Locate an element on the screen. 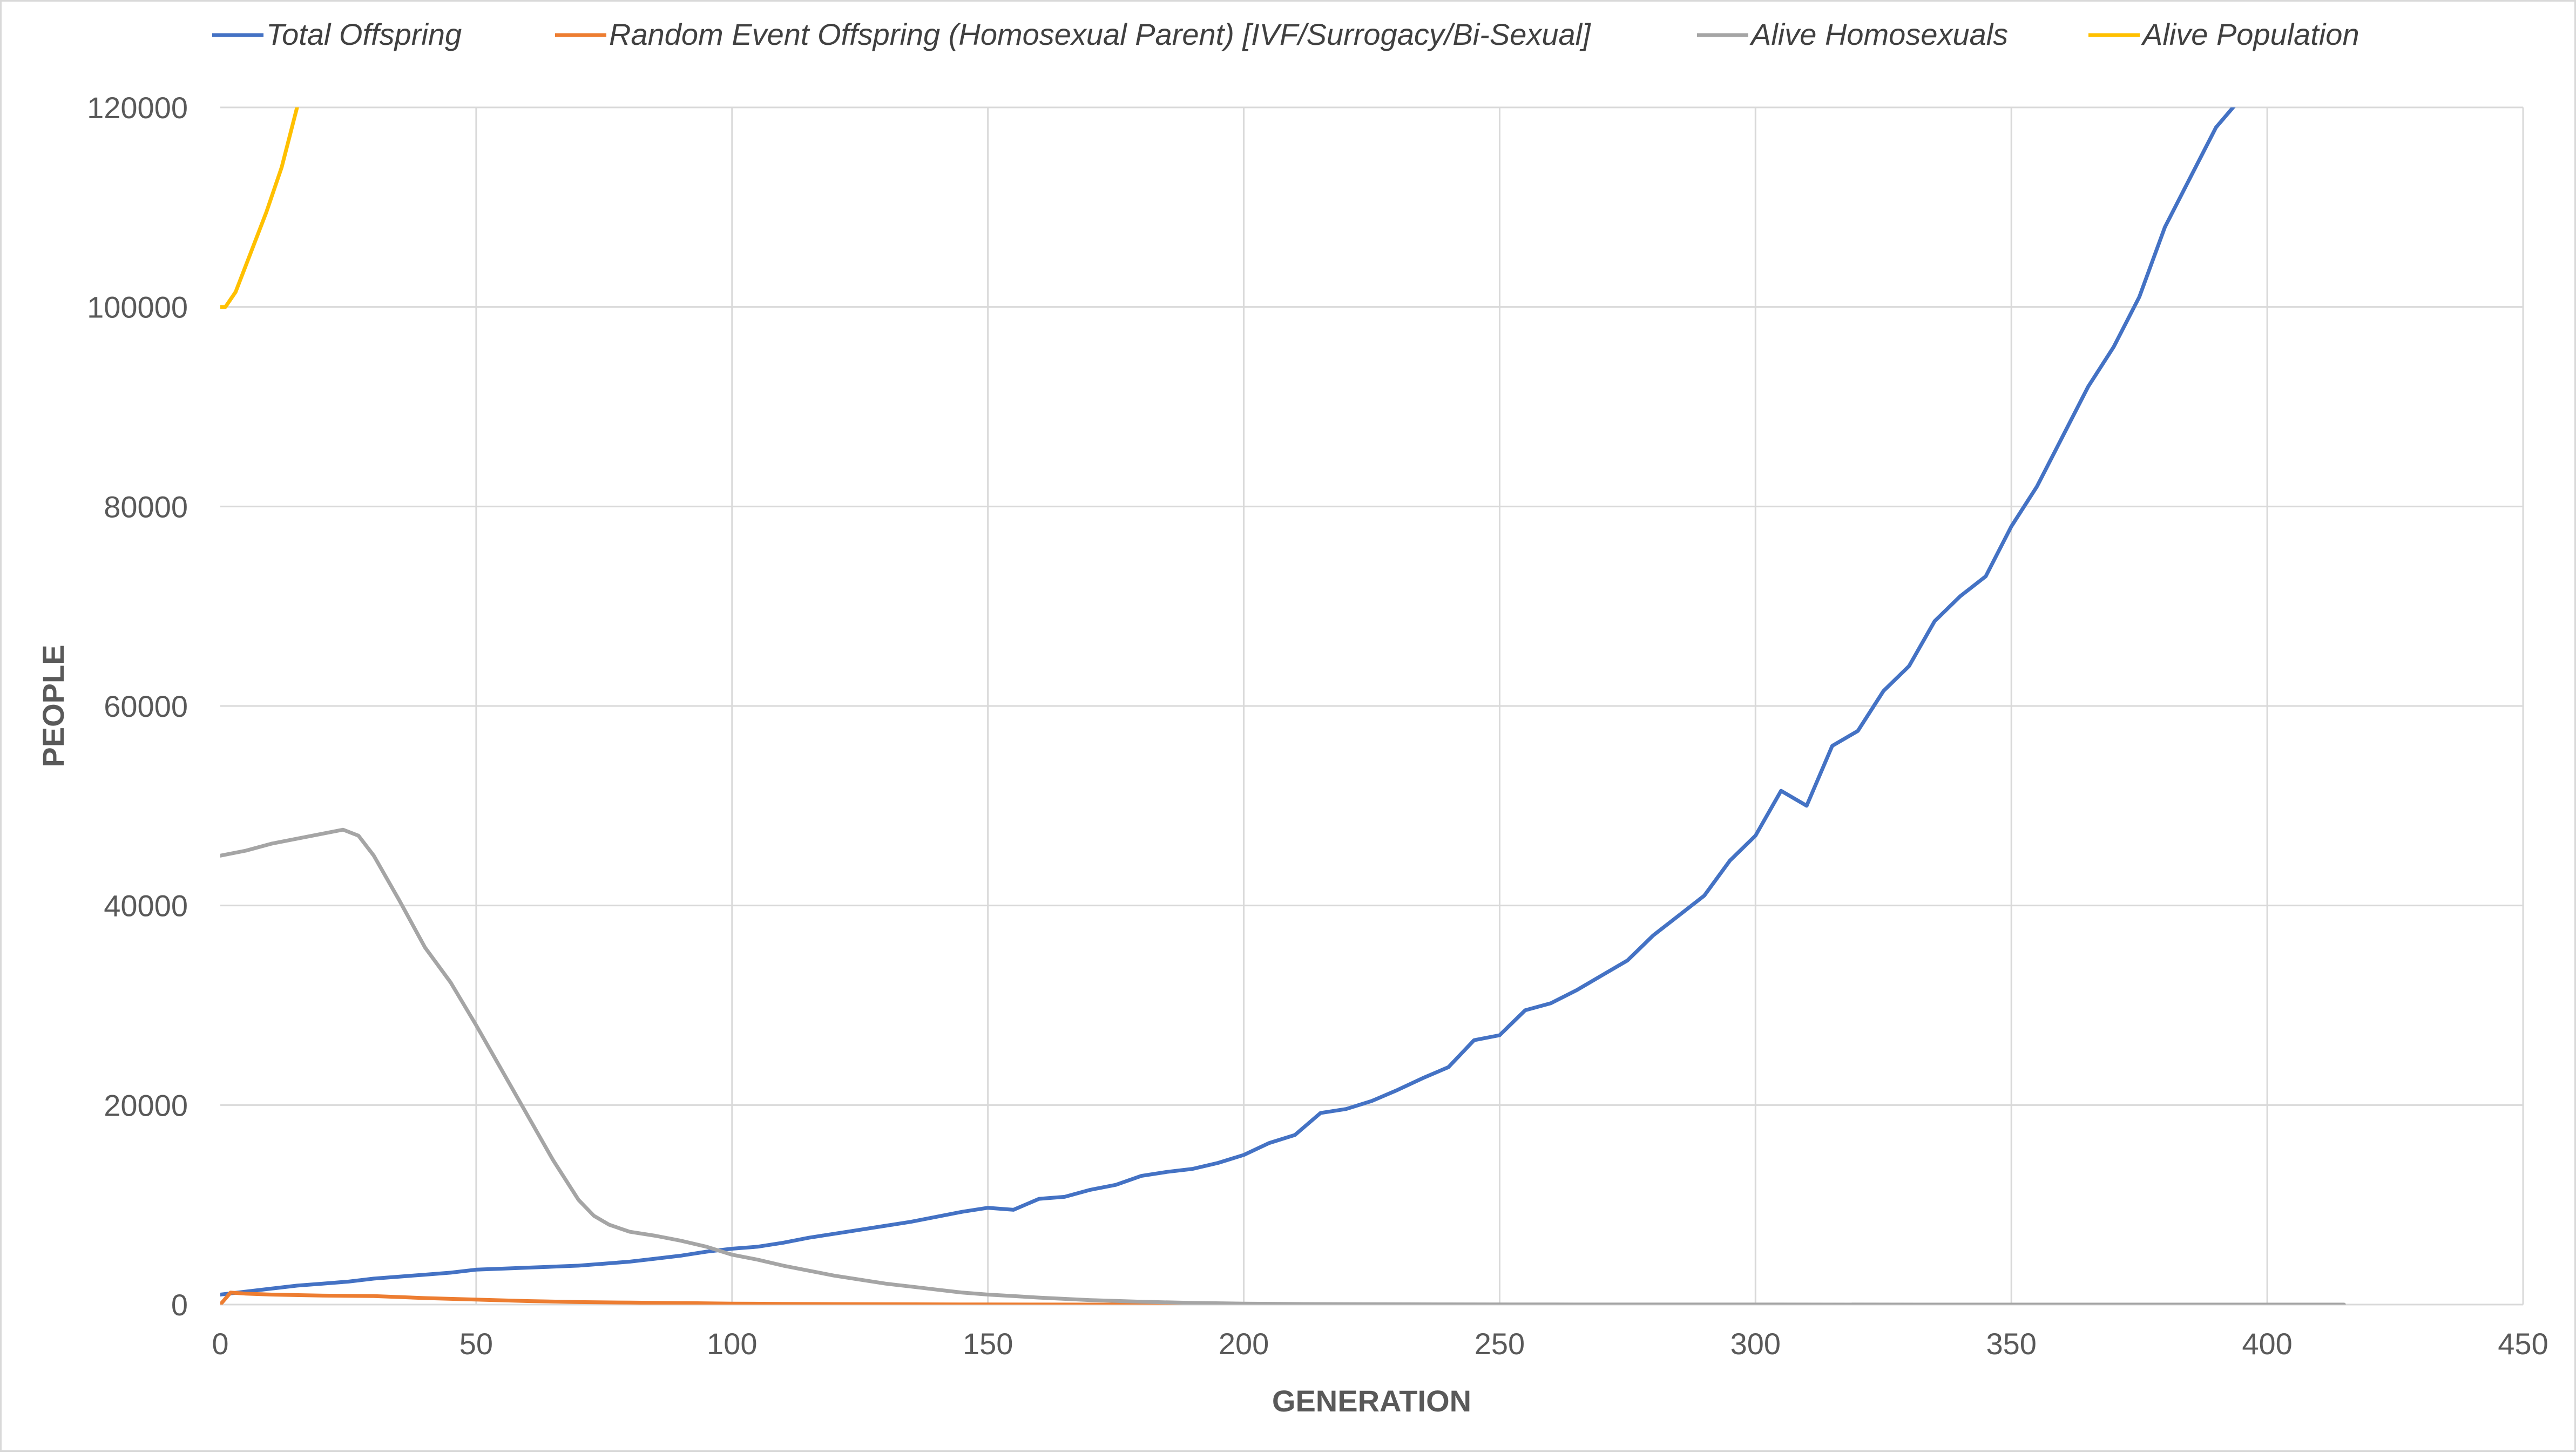 The height and width of the screenshot is (1453, 2576). x-tick-label: 100 is located at coordinates (732, 1344).